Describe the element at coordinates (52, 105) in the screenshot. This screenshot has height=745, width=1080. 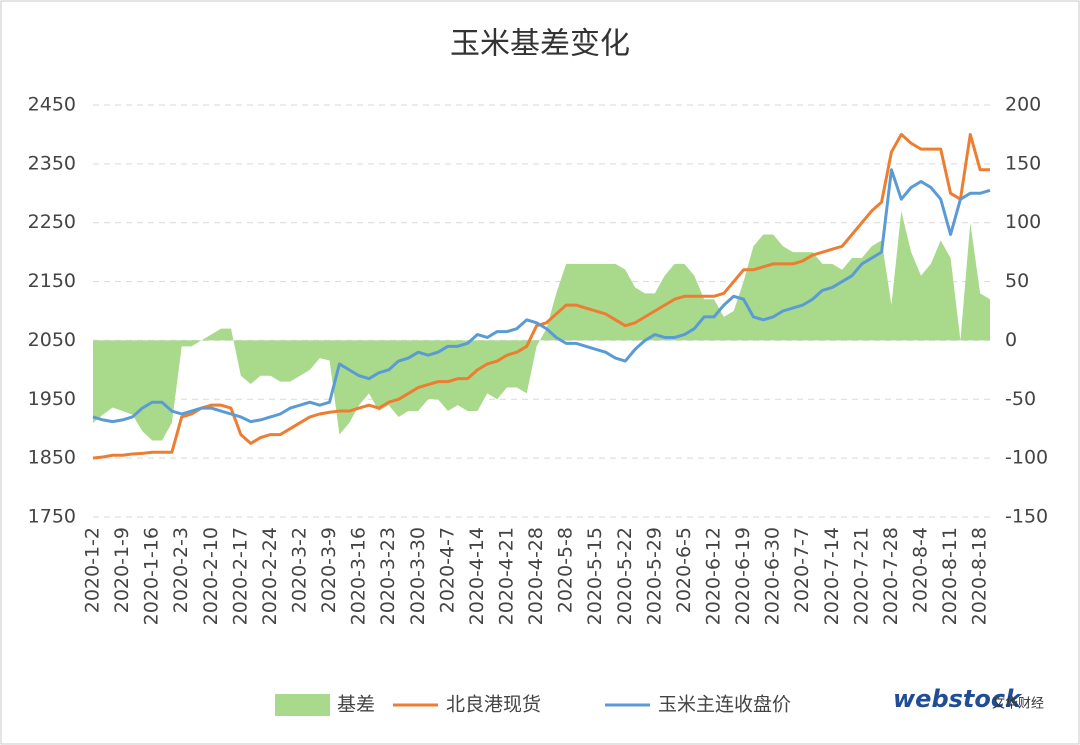
I see `y-tick-label: 2450` at that location.